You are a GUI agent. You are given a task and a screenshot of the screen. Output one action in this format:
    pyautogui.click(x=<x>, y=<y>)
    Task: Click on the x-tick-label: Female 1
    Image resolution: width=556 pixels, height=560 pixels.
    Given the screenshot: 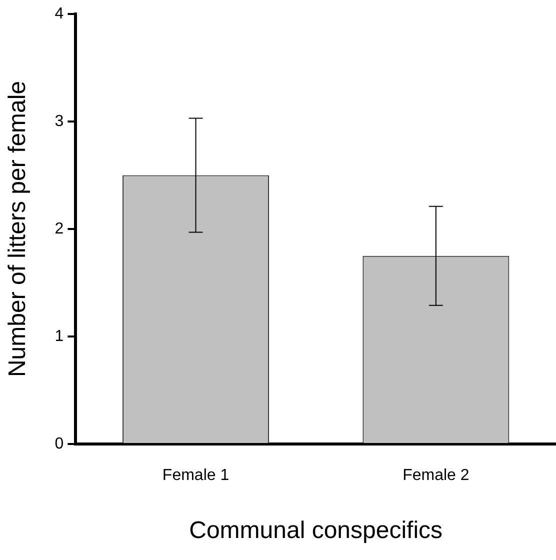 What is the action you would take?
    pyautogui.click(x=196, y=475)
    